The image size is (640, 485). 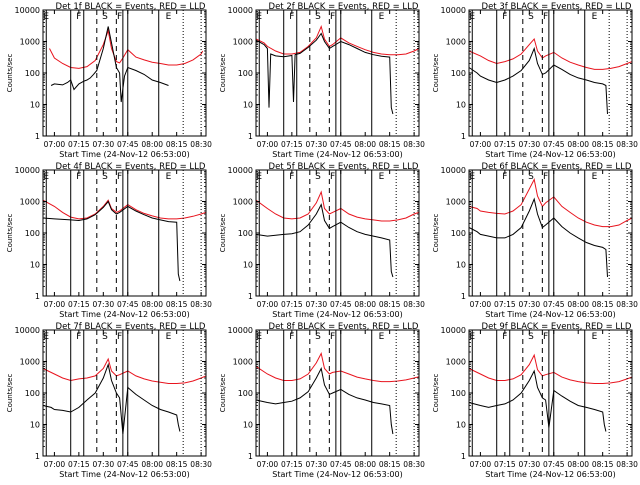 What do you see at coordinates (344, 7) in the screenshot?
I see `chart-title: Det 2f BLACK = Events, RED = LLD` at bounding box center [344, 7].